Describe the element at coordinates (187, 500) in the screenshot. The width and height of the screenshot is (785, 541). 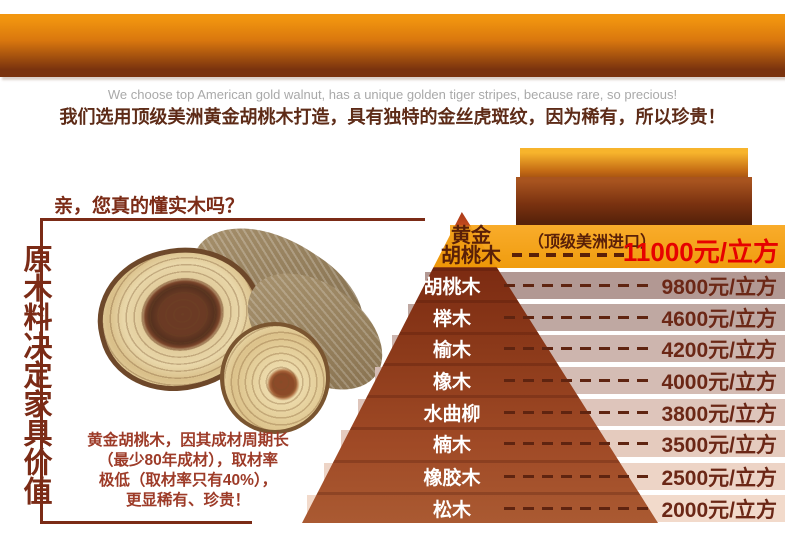
I see `rarity-note-line: 更显稀有、珍贵！` at that location.